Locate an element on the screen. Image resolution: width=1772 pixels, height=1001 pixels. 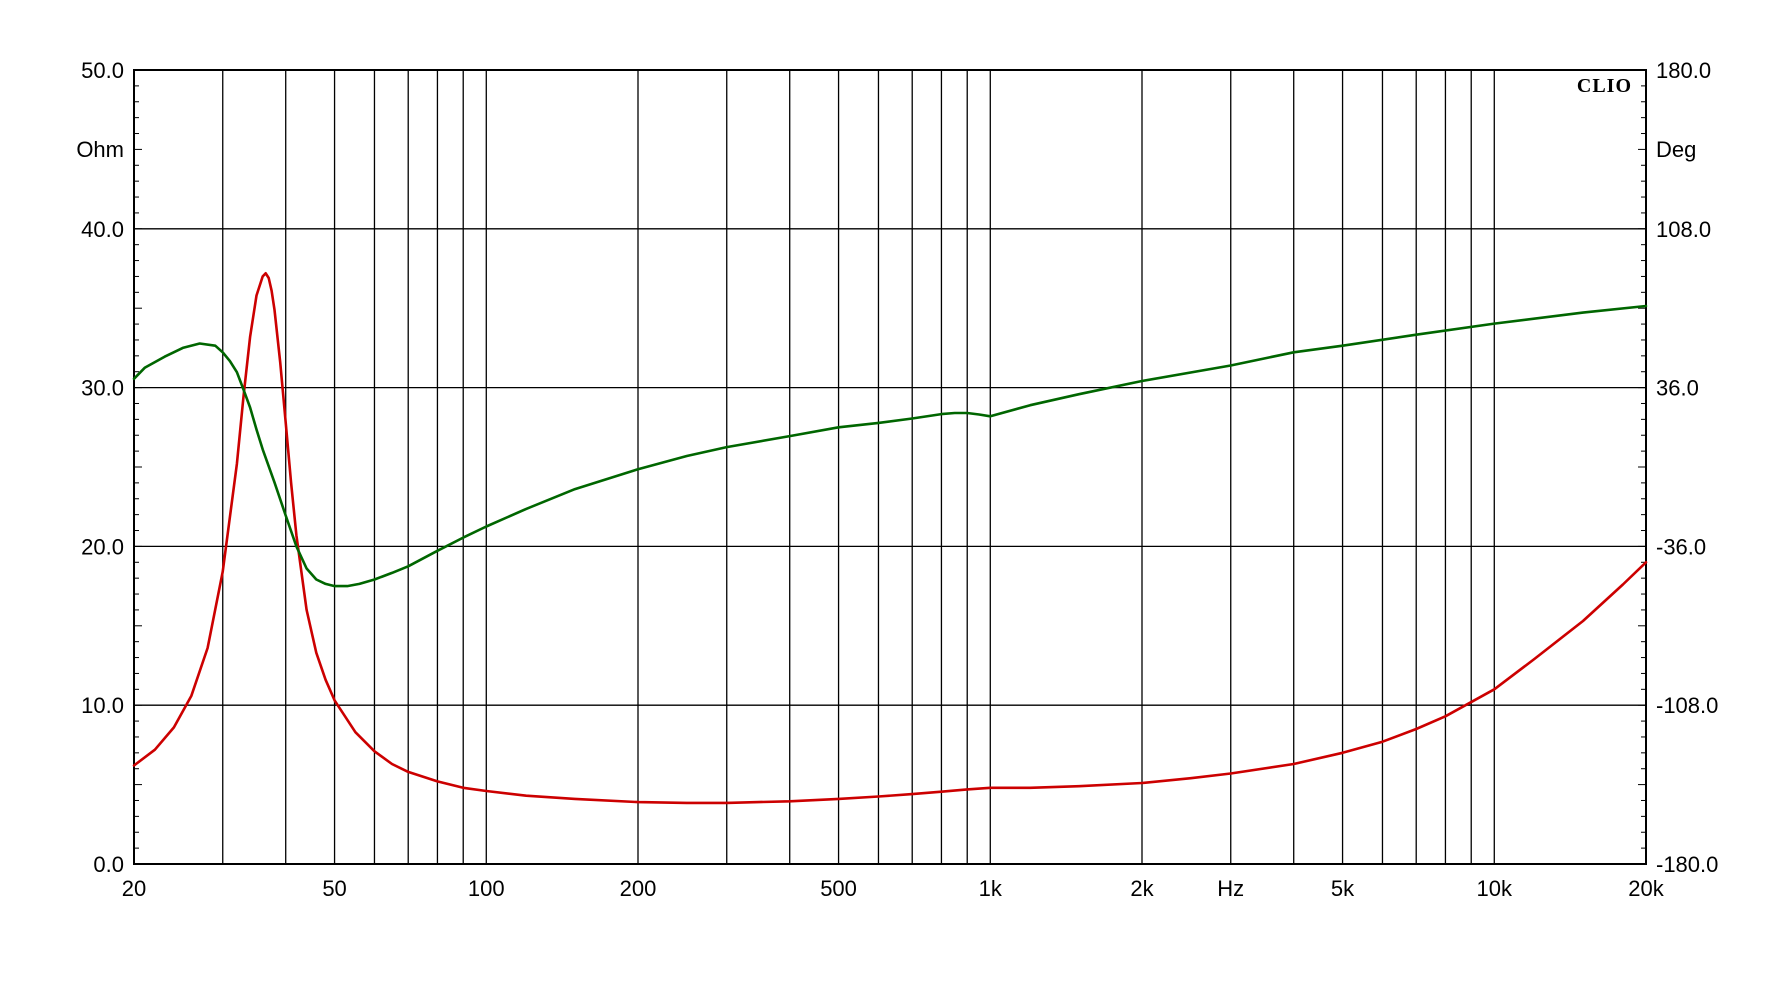
right-y-tick-label: -36.0 is located at coordinates (1681, 546).